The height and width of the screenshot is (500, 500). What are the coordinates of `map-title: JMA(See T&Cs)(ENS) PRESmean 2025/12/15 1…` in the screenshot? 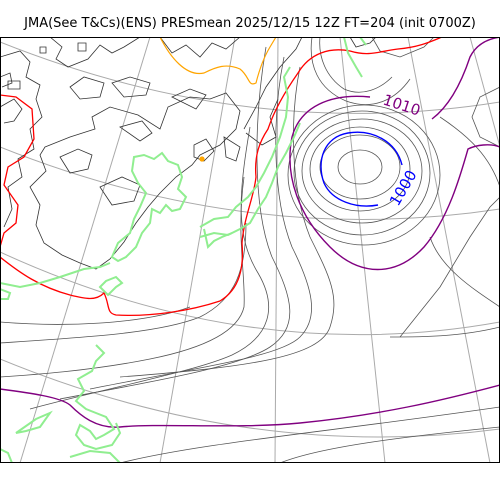 It's located at (250, 23).